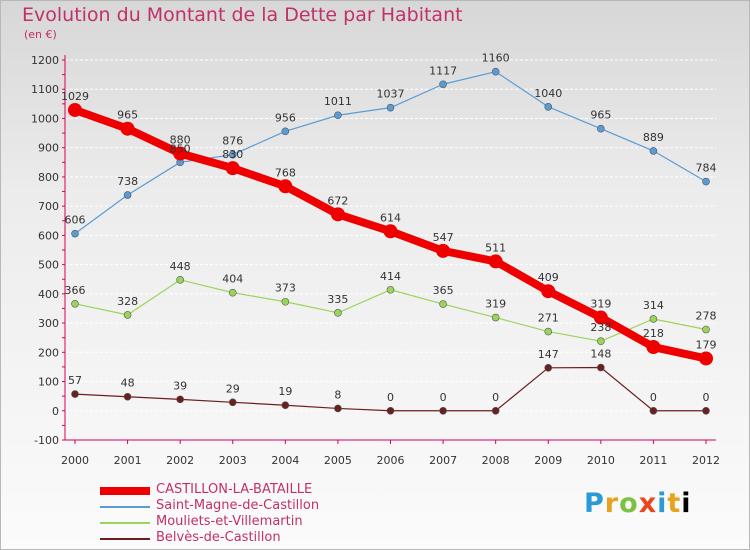 The width and height of the screenshot is (750, 550). I want to click on data-label: 1029, so click(75, 96).